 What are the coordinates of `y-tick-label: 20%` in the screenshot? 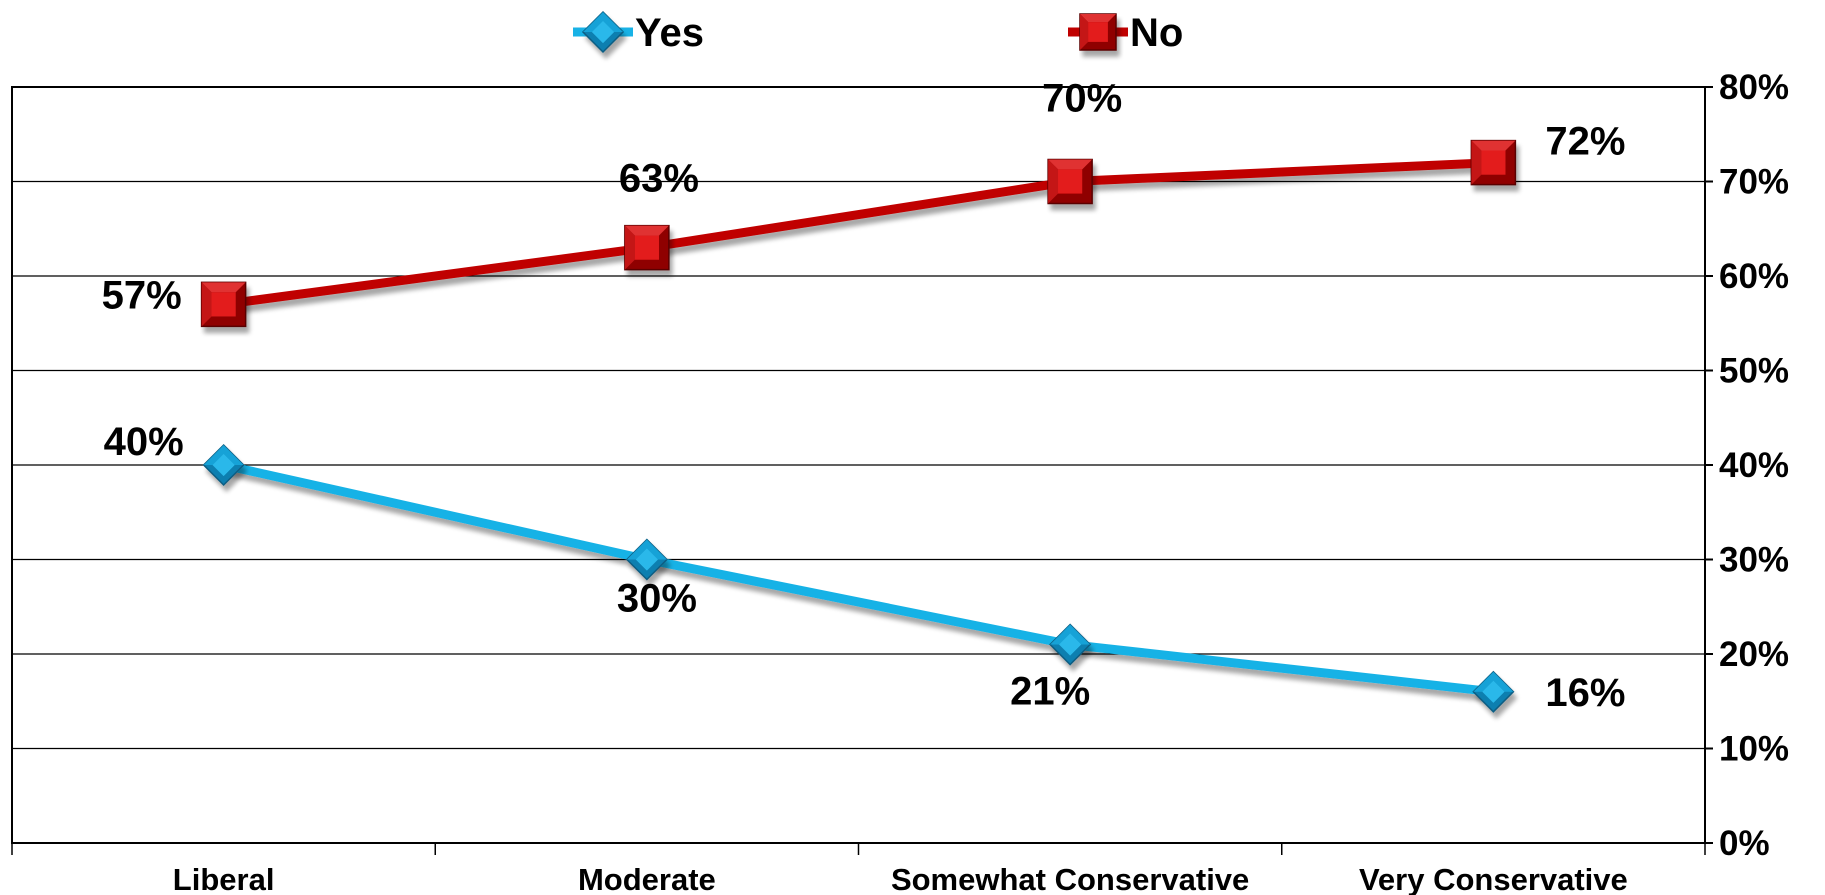 It's located at (1754, 654).